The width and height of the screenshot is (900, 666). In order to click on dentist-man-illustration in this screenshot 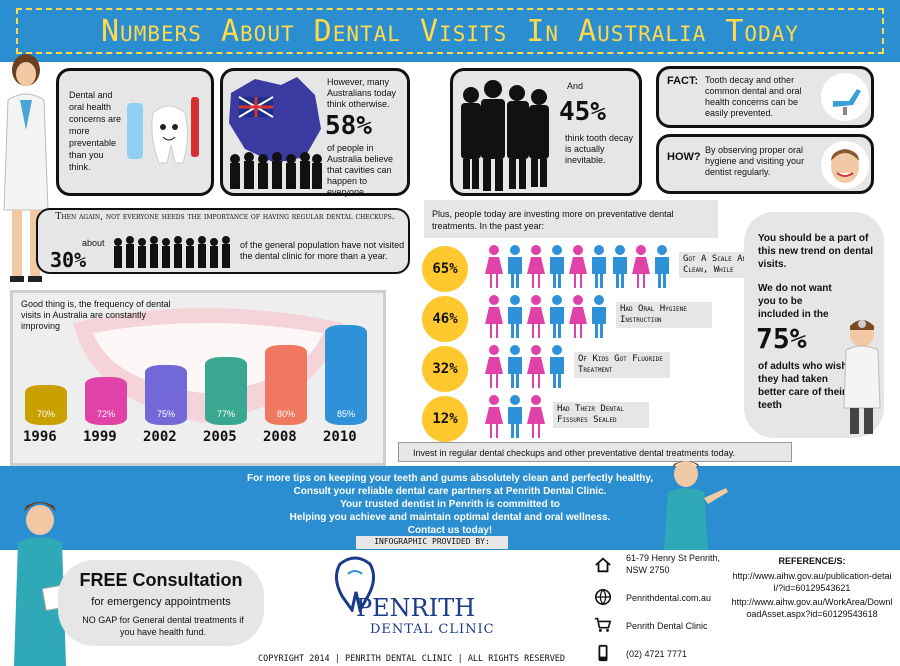, I will do `click(862, 377)`.